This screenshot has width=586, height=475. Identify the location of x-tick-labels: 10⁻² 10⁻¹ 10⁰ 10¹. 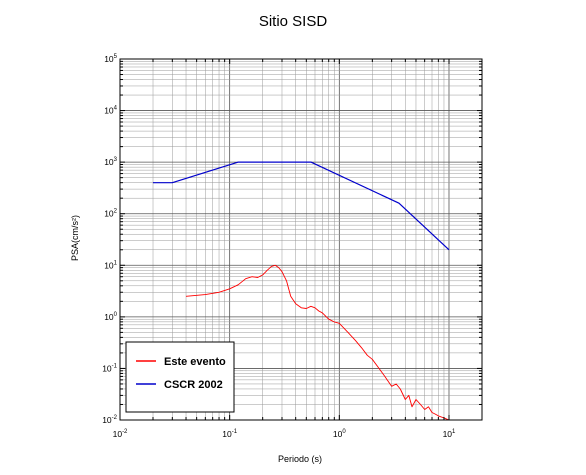
(284, 434).